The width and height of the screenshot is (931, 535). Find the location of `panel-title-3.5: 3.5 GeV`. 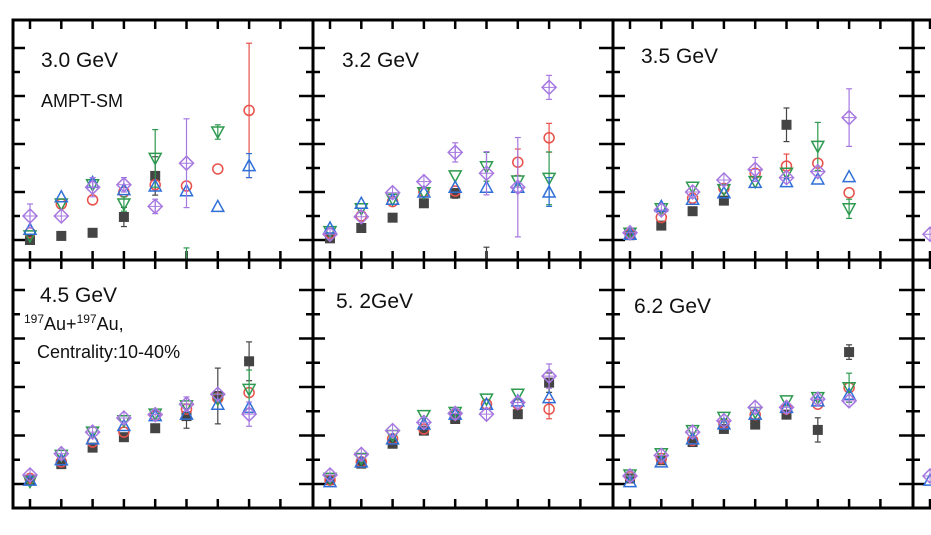

panel-title-3.5: 3.5 GeV is located at coordinates (679, 56).